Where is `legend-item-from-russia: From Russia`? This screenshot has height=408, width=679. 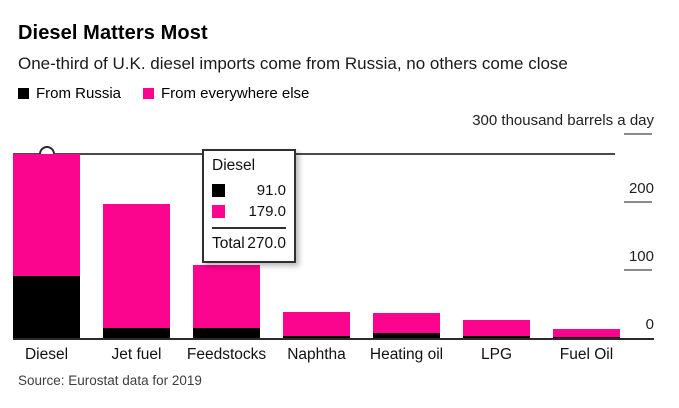 legend-item-from-russia: From Russia is located at coordinates (69, 93).